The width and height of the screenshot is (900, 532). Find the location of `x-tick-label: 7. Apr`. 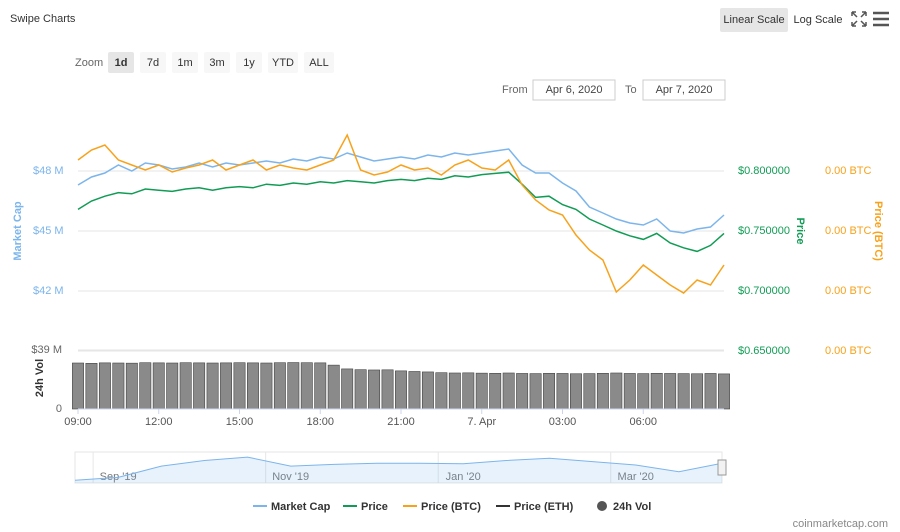

x-tick-label: 7. Apr is located at coordinates (481, 422).